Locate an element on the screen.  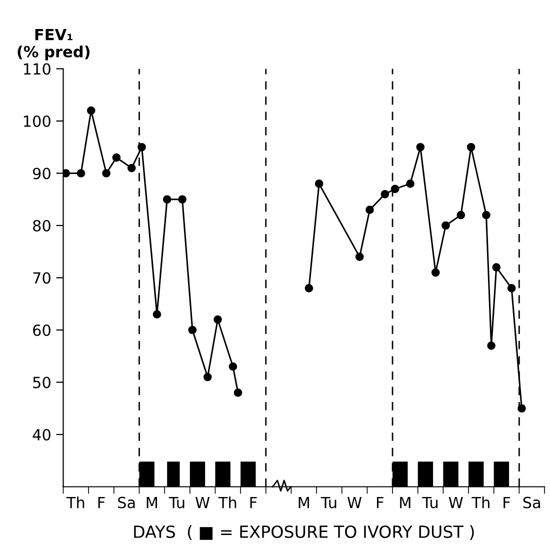
y-tick-label: 110 is located at coordinates (37, 69).